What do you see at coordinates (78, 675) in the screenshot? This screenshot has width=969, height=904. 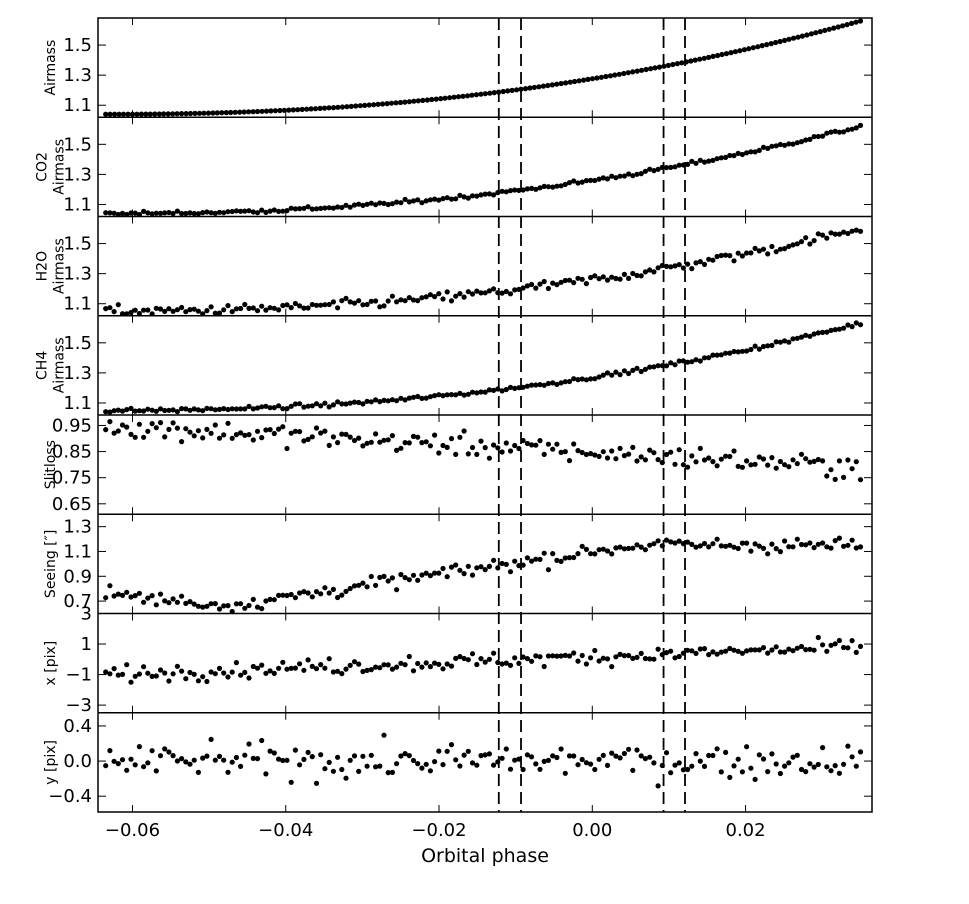 I see `y-tick-label: −1` at bounding box center [78, 675].